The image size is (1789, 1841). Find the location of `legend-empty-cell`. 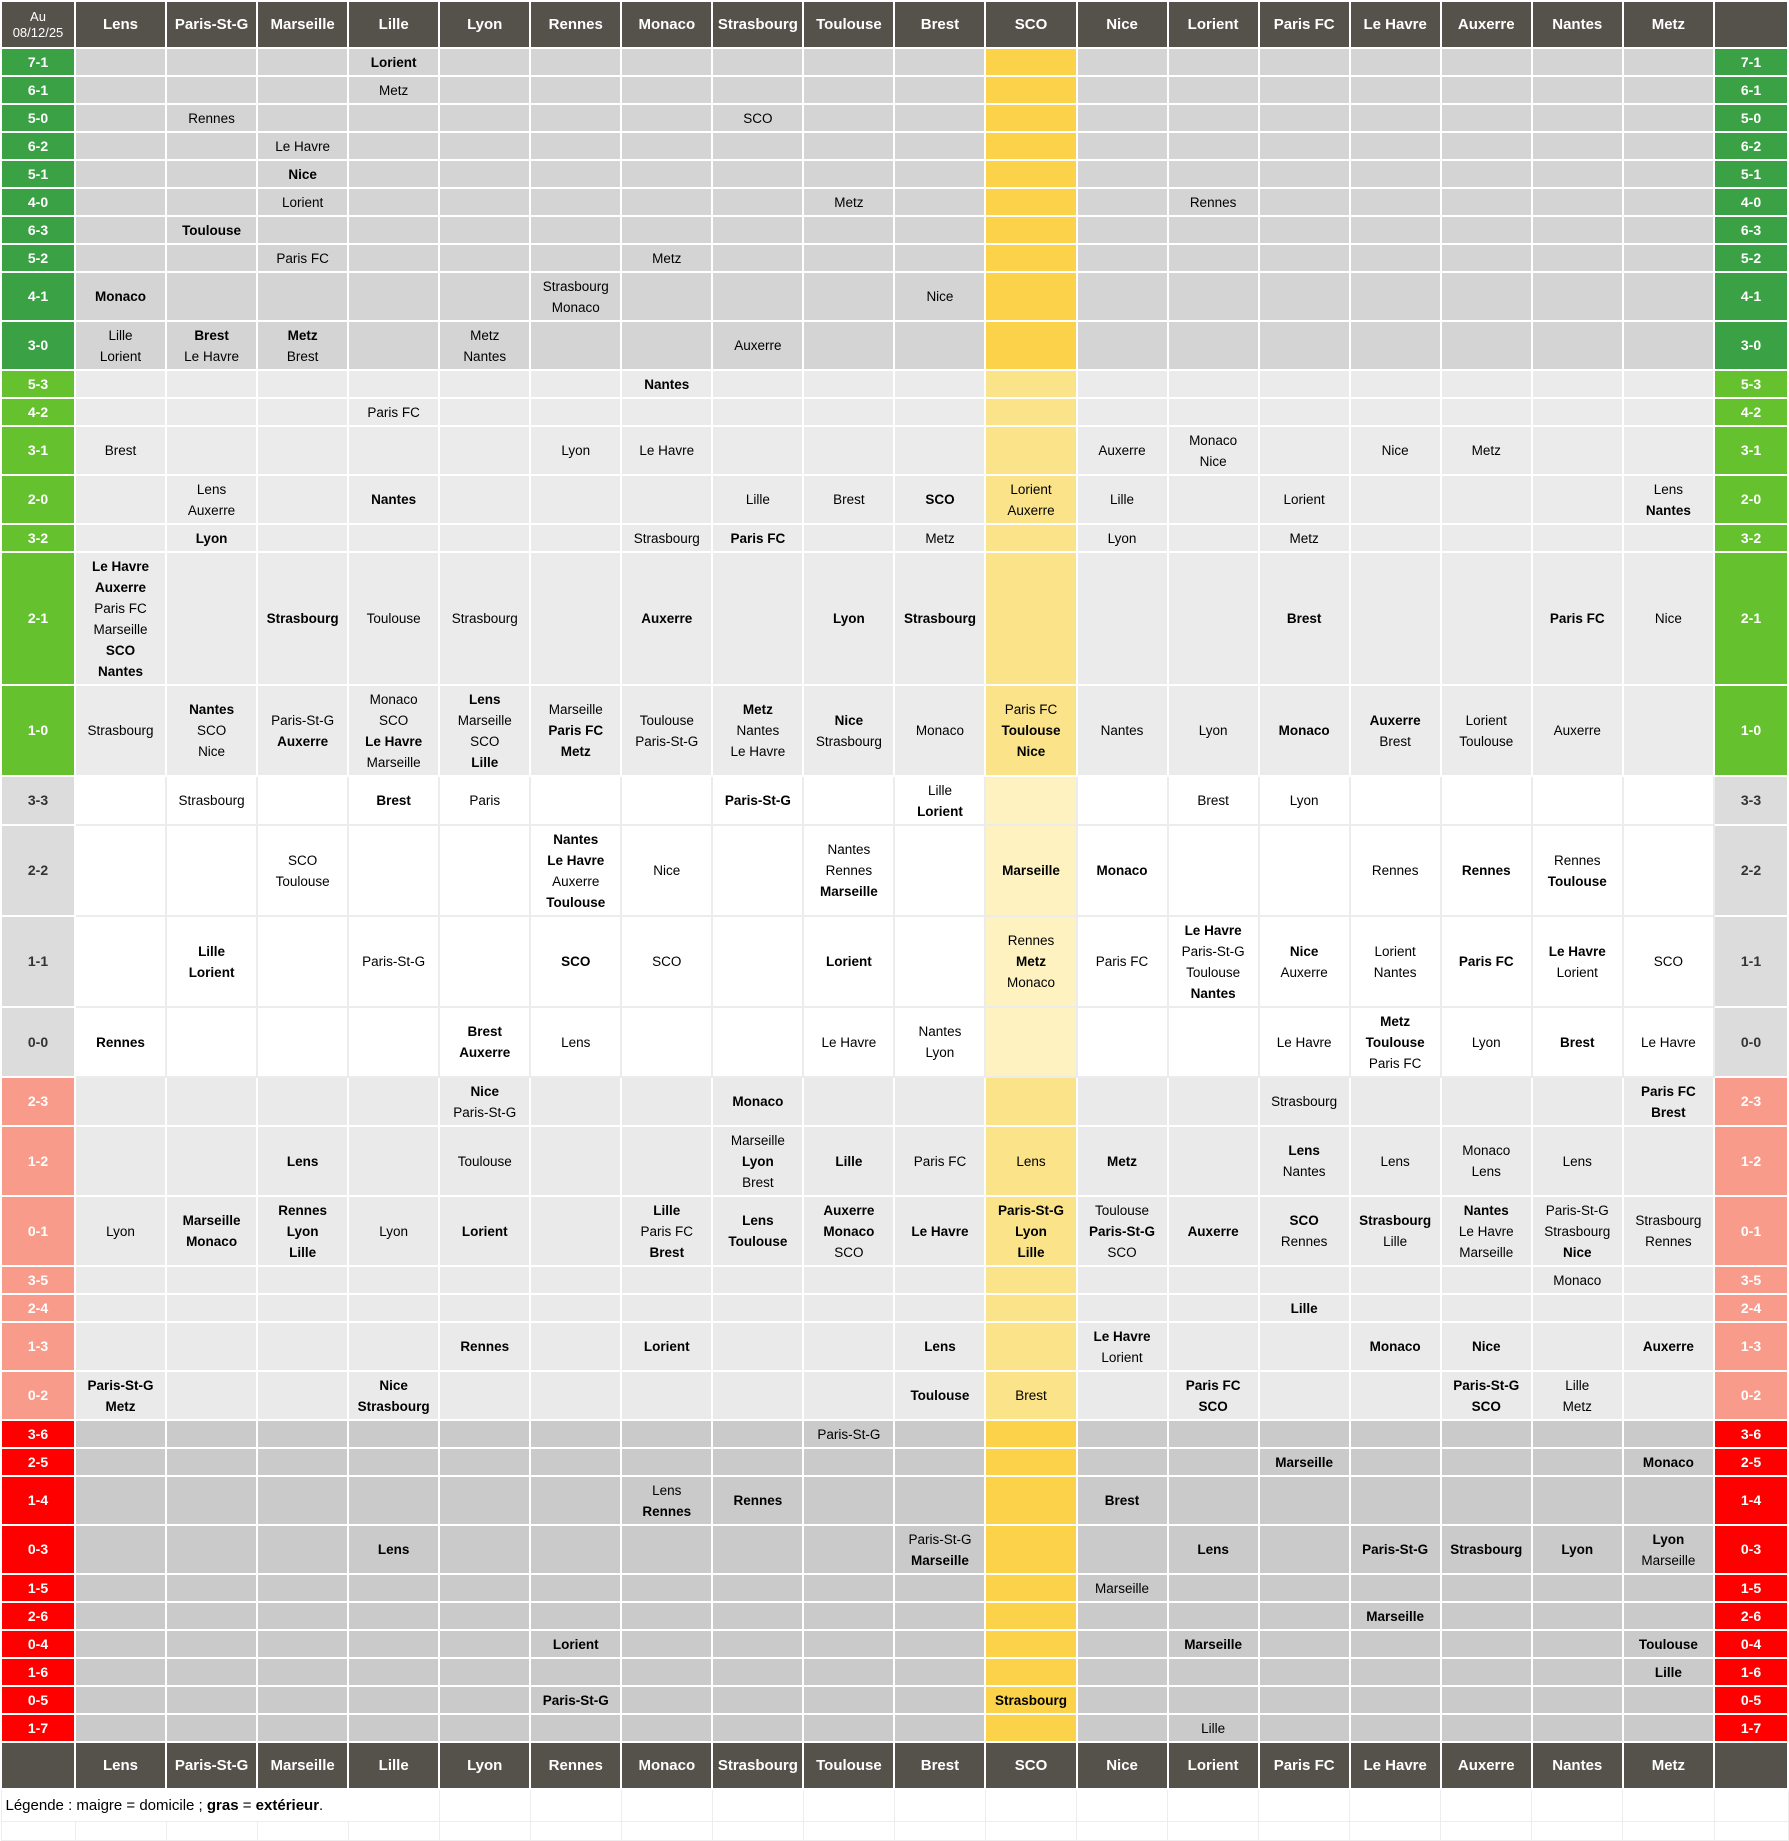

legend-empty-cell is located at coordinates (575, 1805).